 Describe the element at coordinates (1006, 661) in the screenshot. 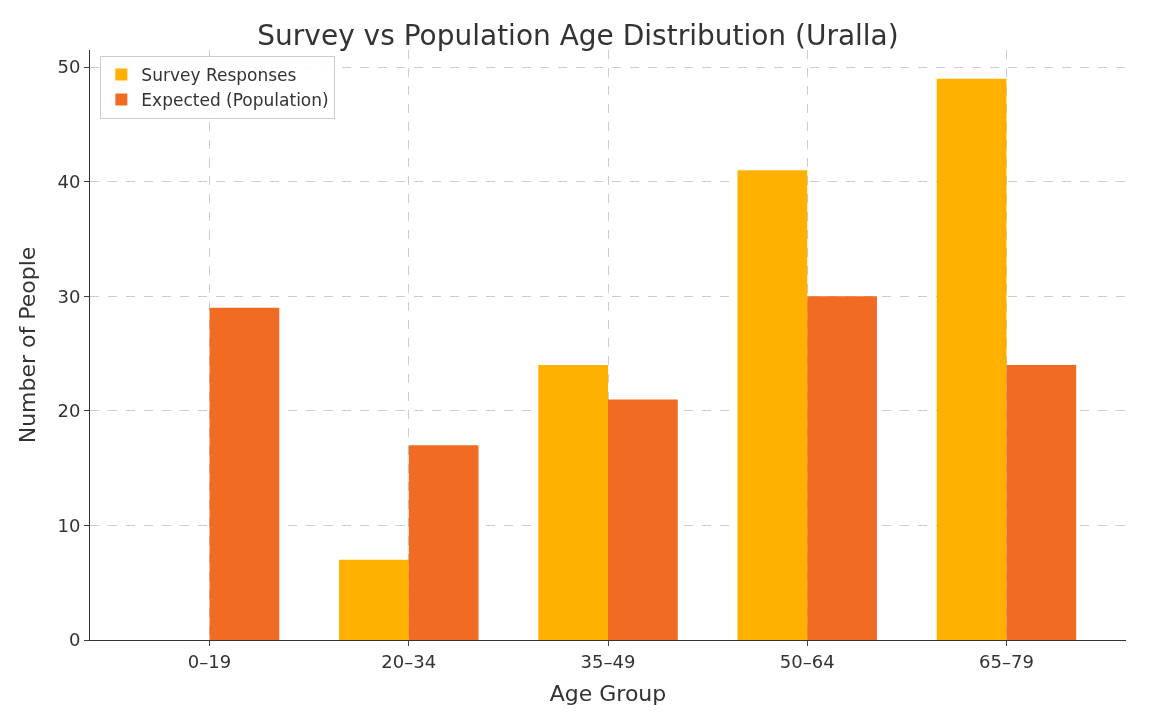

I see `x-tick-label: 65–79` at that location.